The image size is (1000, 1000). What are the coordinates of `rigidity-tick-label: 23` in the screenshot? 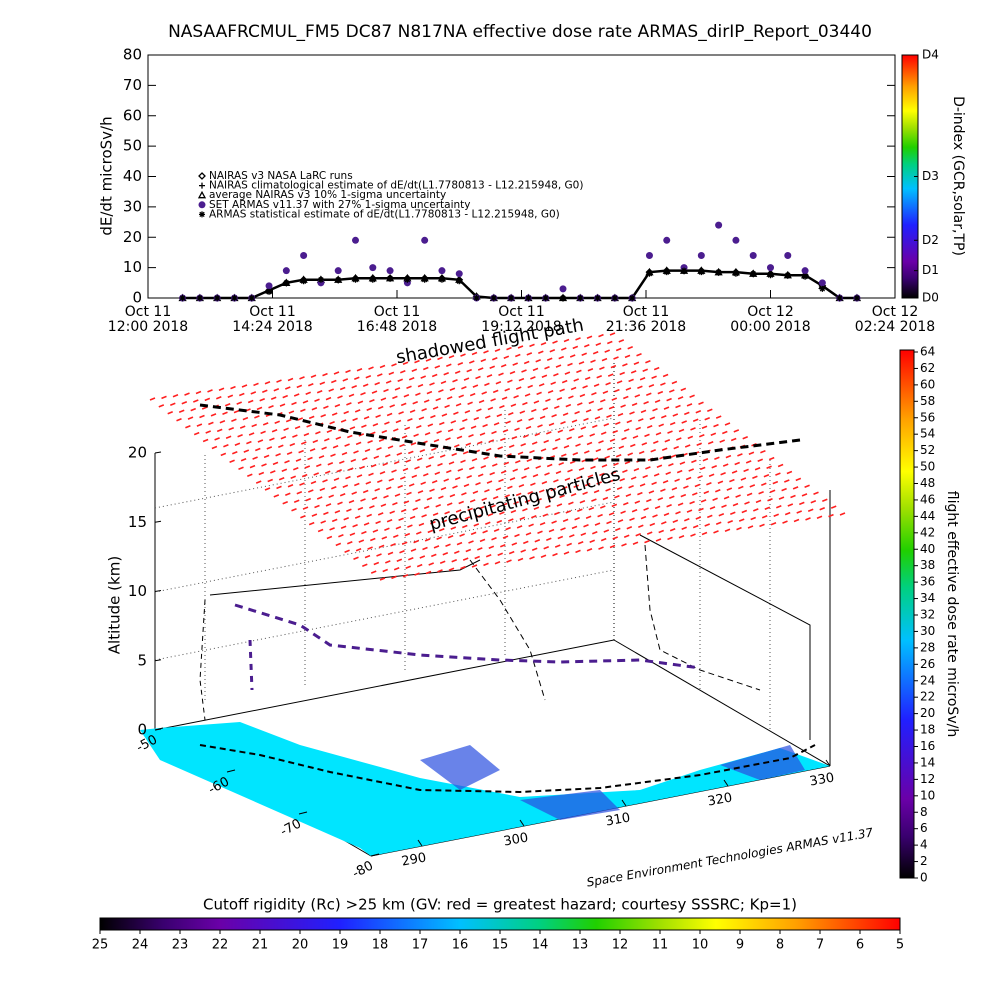 It's located at (180, 945).